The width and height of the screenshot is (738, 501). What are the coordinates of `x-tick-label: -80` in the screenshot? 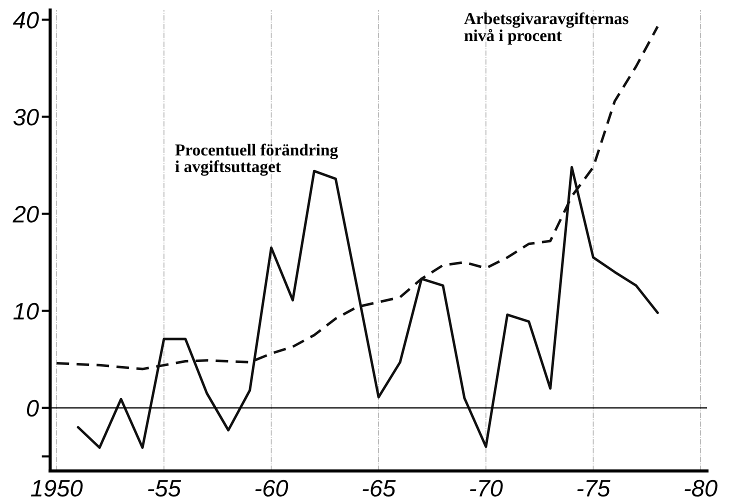 It's located at (701, 488).